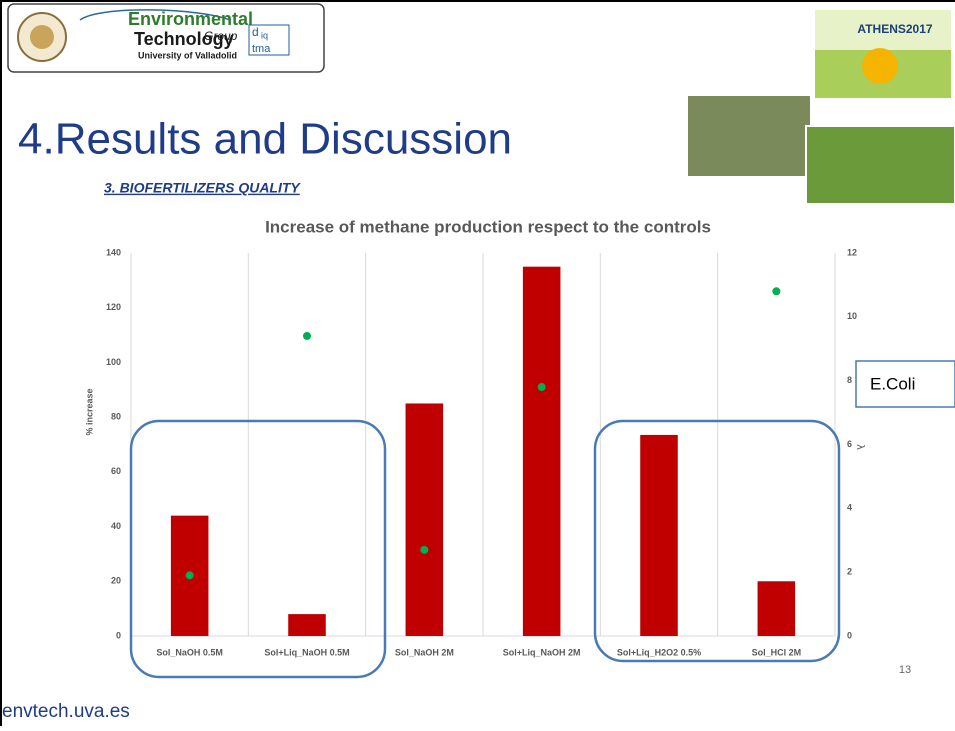  I want to click on x-tick-label: Sol_NaOH 0.5M, so click(189, 652).